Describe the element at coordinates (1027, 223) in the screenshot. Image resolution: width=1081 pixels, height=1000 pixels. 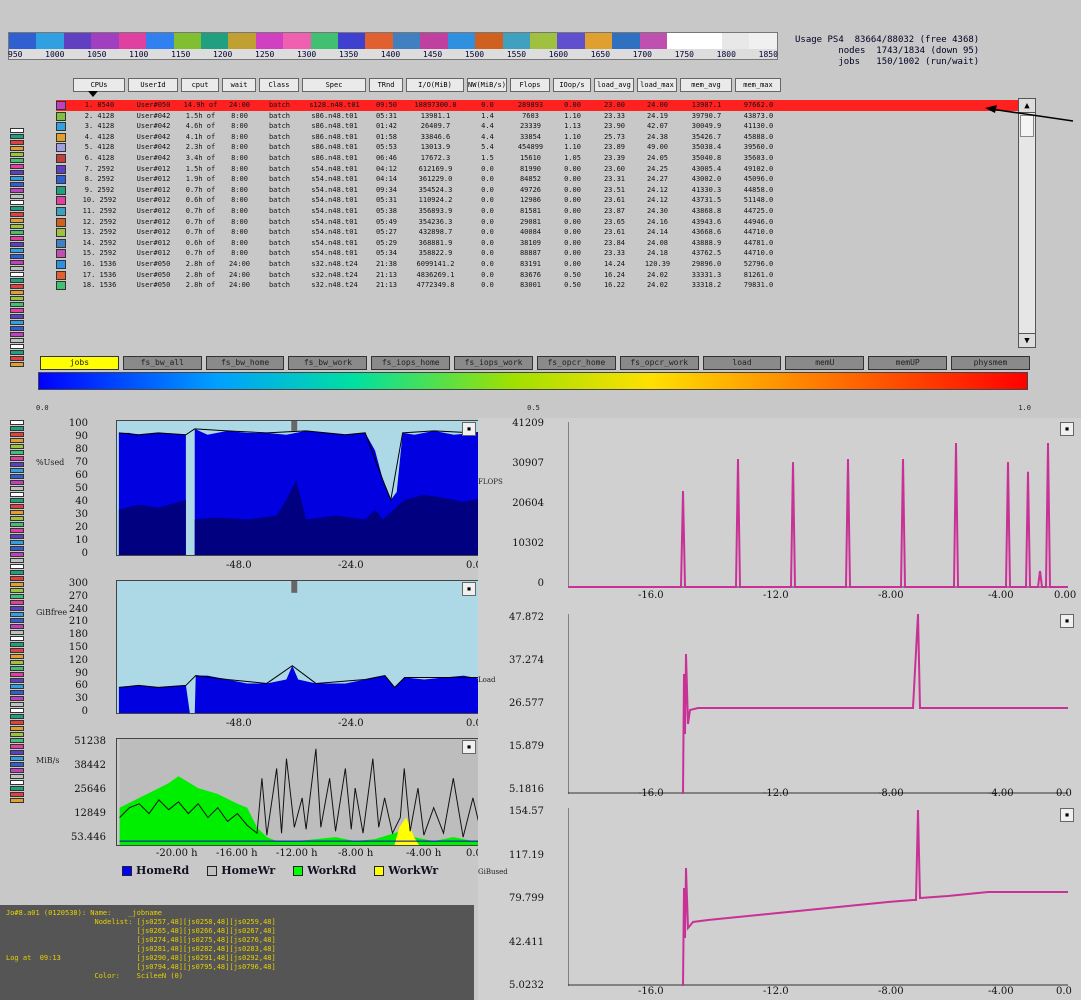
I see `table-scrollbar: ▲ ▼` at that location.